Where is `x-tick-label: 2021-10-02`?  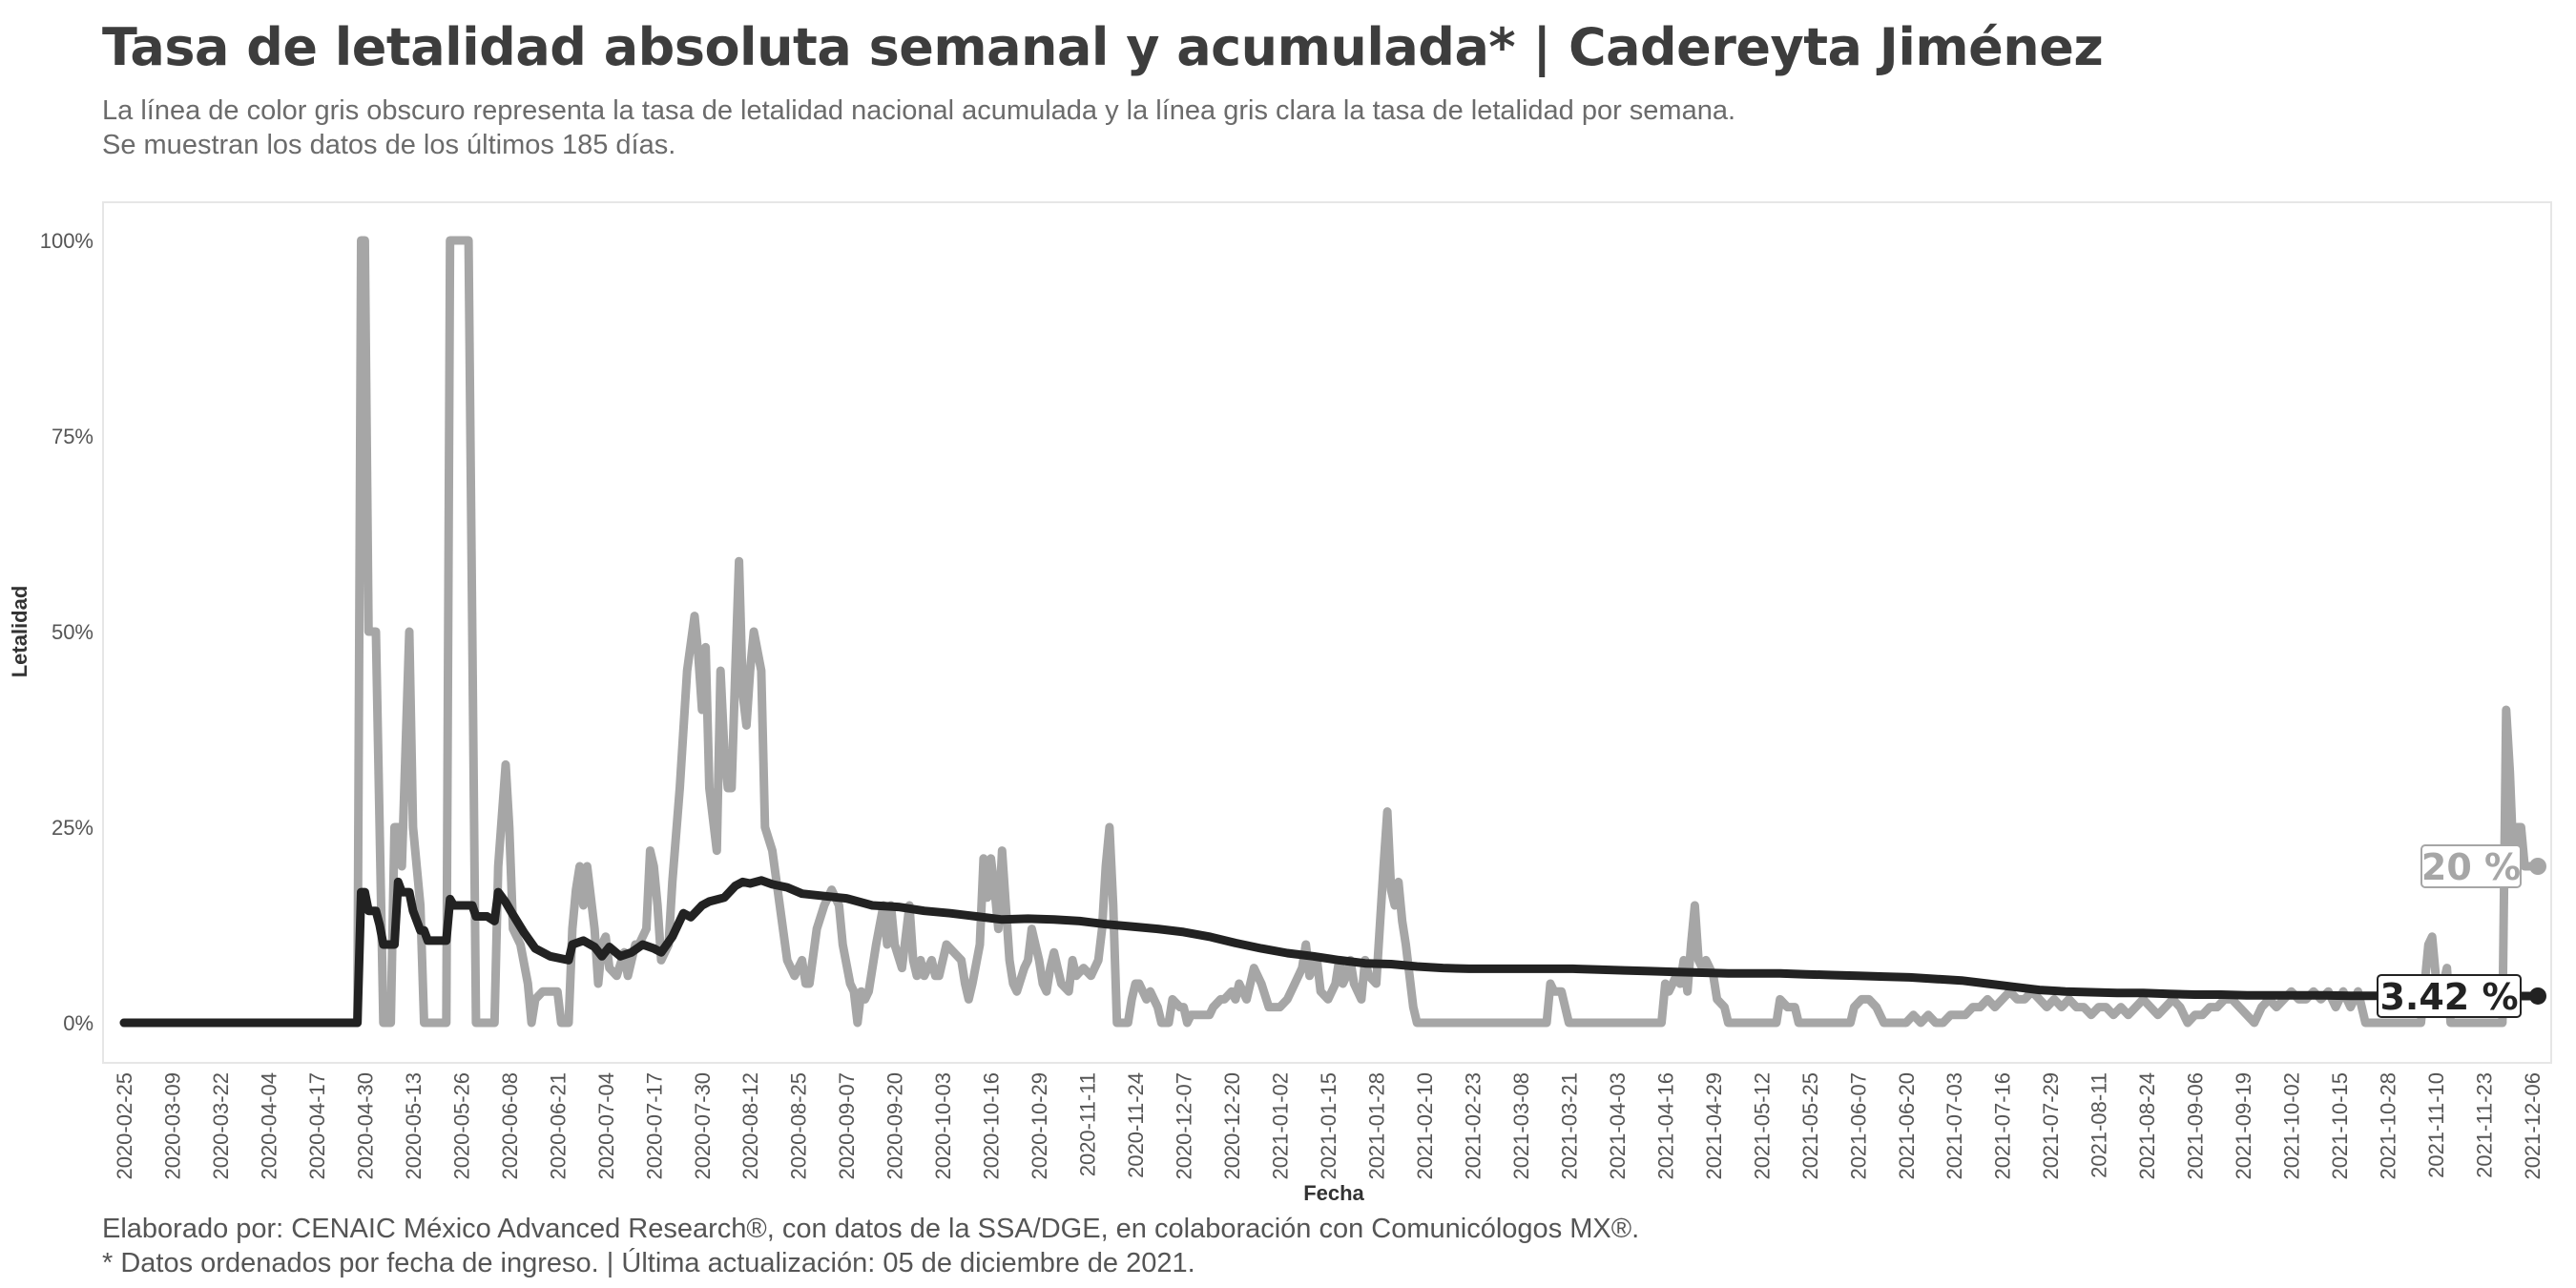 x-tick-label: 2021-10-02 is located at coordinates (2292, 1126).